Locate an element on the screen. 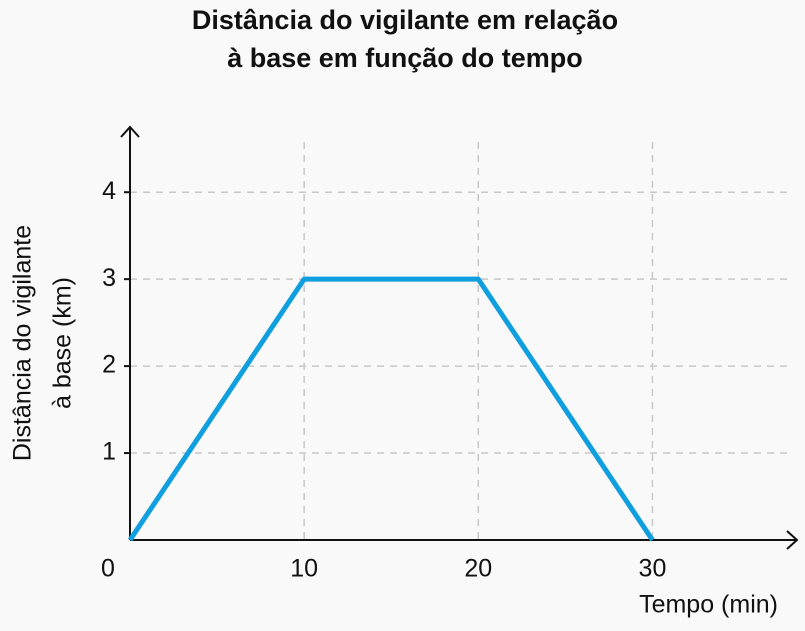  chart-title: Distância do vigilante em relação is located at coordinates (405, 20).